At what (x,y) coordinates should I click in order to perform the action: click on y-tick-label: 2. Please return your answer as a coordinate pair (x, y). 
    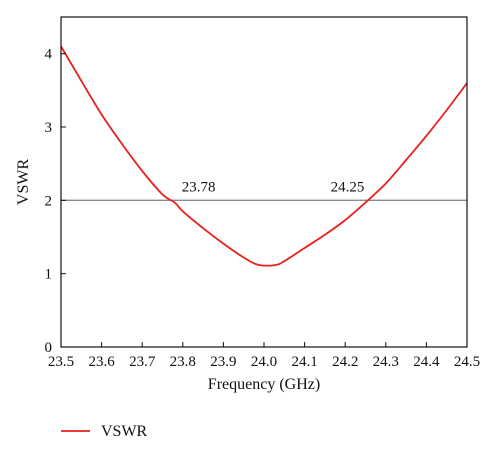
    Looking at the image, I should click on (49, 201).